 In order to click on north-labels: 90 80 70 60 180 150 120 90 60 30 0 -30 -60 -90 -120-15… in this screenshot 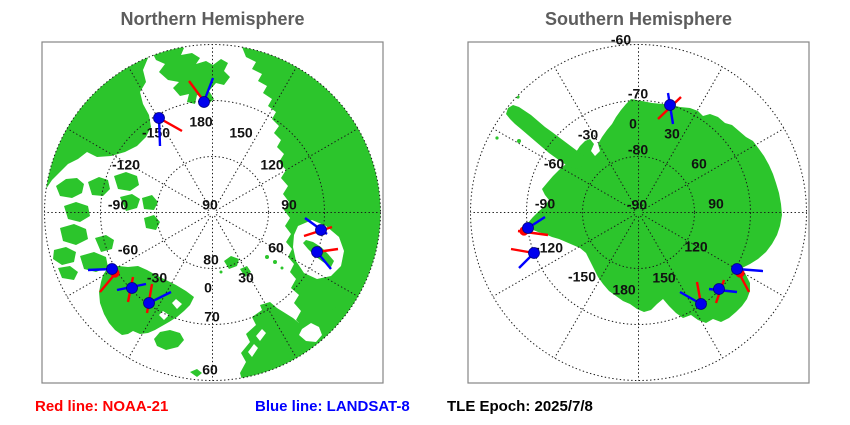, I will do `click(202, 246)`.